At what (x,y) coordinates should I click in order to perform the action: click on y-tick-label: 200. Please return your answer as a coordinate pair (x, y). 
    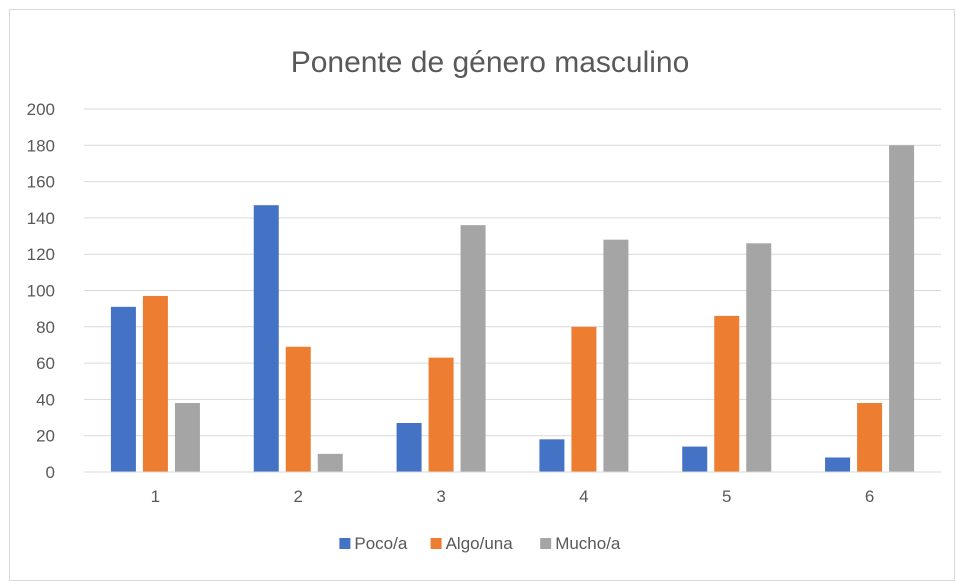
    Looking at the image, I should click on (41, 109).